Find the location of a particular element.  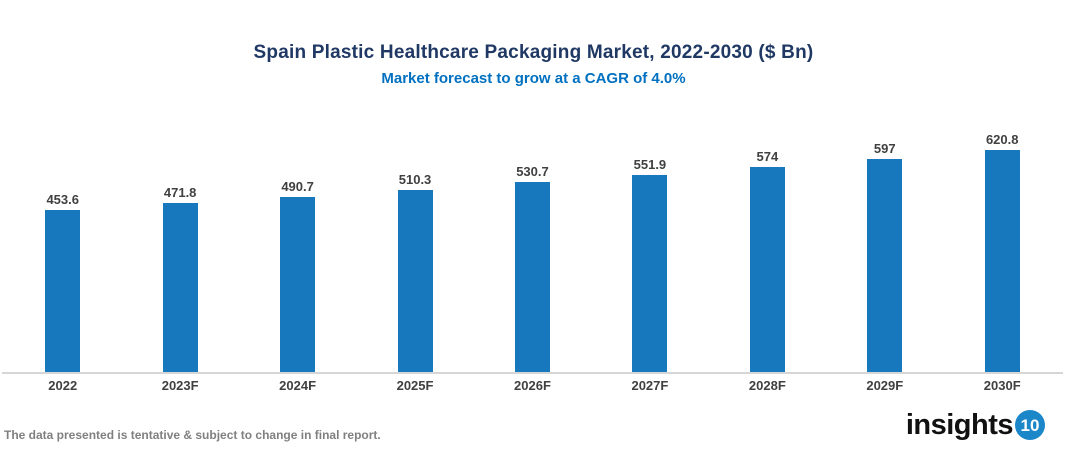

x-tick-label-2023F: 2023F is located at coordinates (180, 385).